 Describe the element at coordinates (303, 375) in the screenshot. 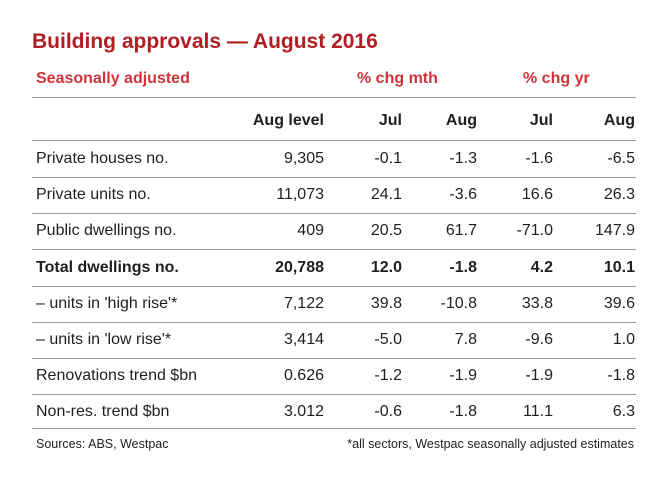

I see `table-cell: 0.626` at that location.